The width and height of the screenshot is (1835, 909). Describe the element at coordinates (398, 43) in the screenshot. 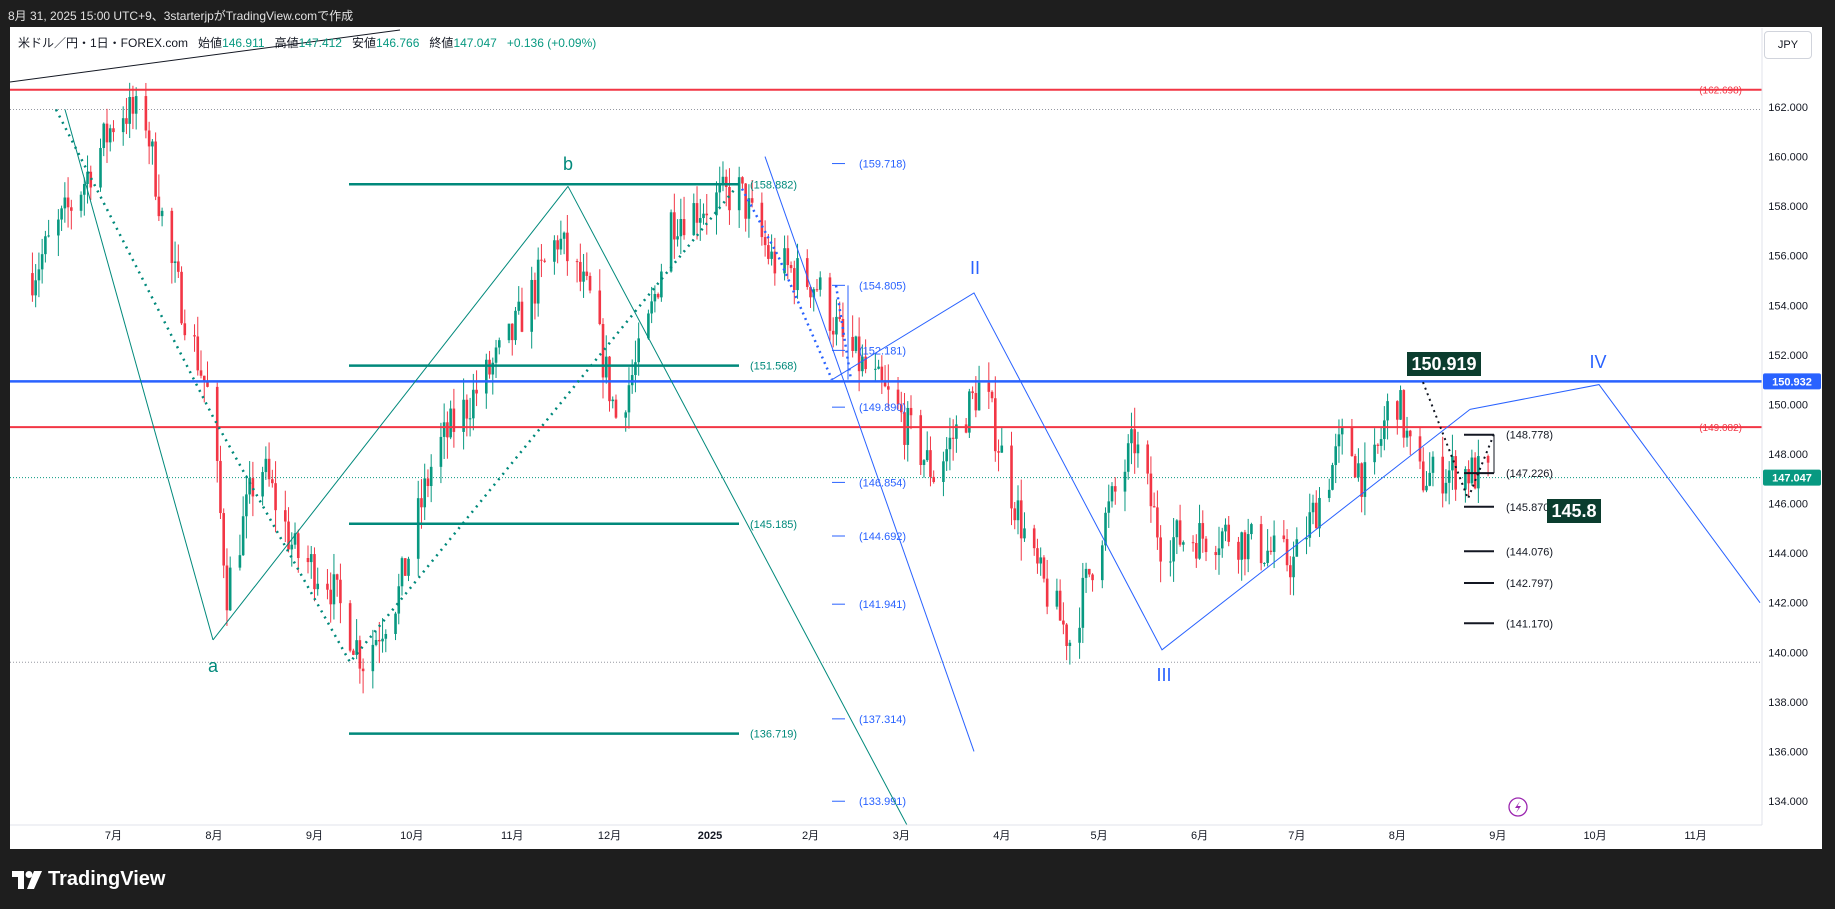

I see `low-value: 146.766` at that location.